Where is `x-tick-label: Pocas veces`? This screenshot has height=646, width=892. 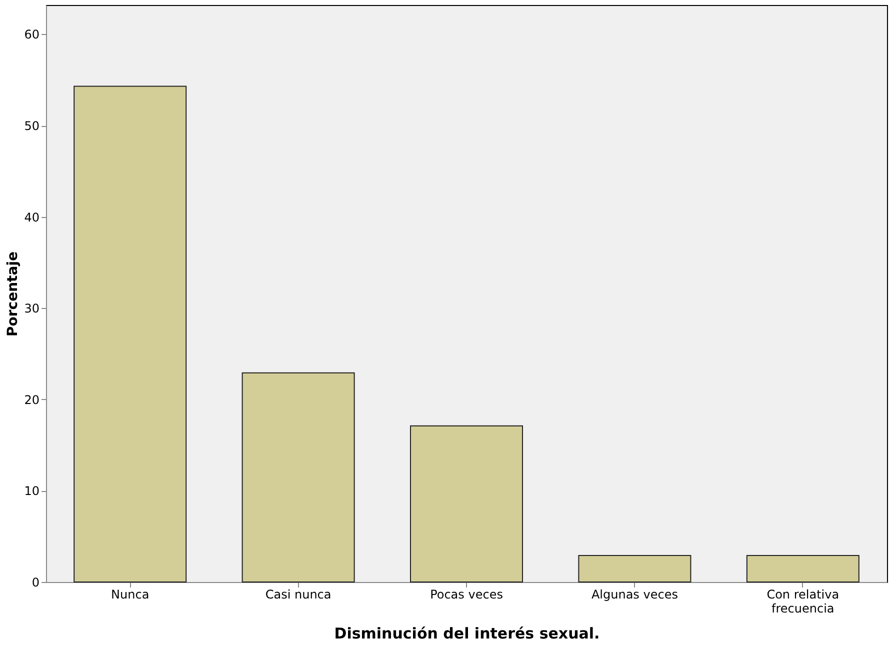 x-tick-label: Pocas veces is located at coordinates (466, 595).